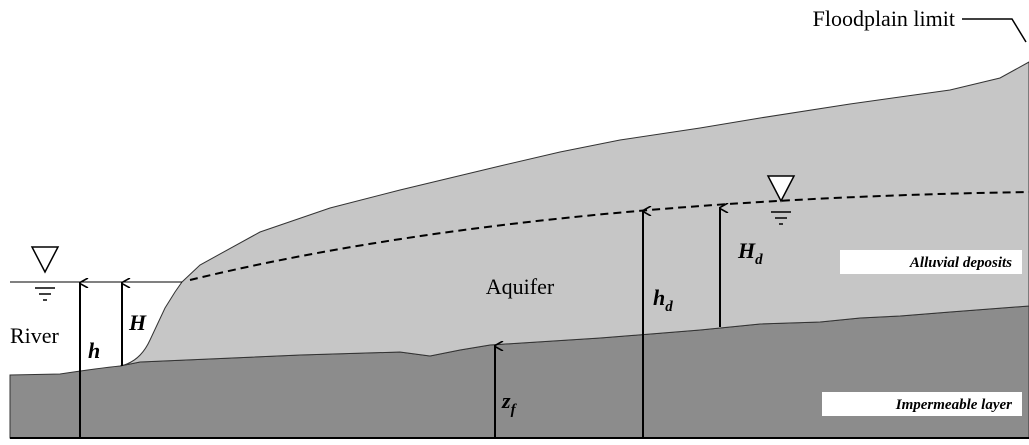 This screenshot has height=445, width=1029. I want to click on floodplain-pointer, so click(994, 30).